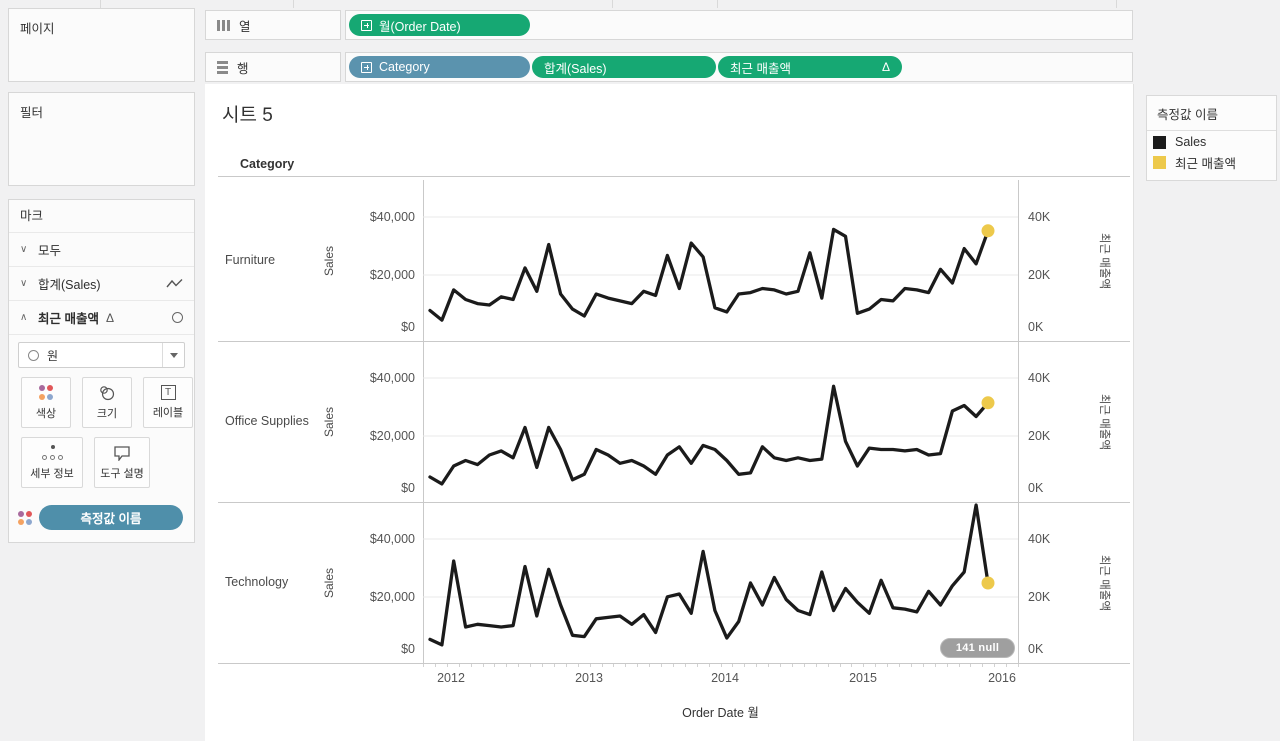  What do you see at coordinates (101, 318) in the screenshot?
I see `marks-row-recent-sales: ∧ 최근 매출액 Δ` at bounding box center [101, 318].